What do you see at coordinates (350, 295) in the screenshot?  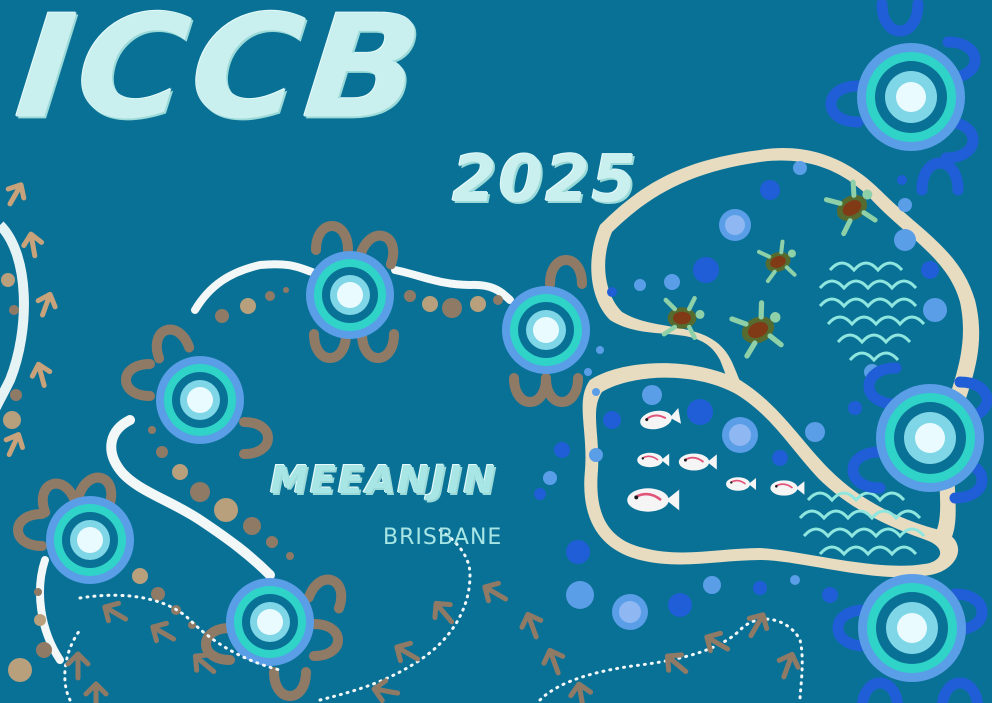 I see `motif-center-top` at bounding box center [350, 295].